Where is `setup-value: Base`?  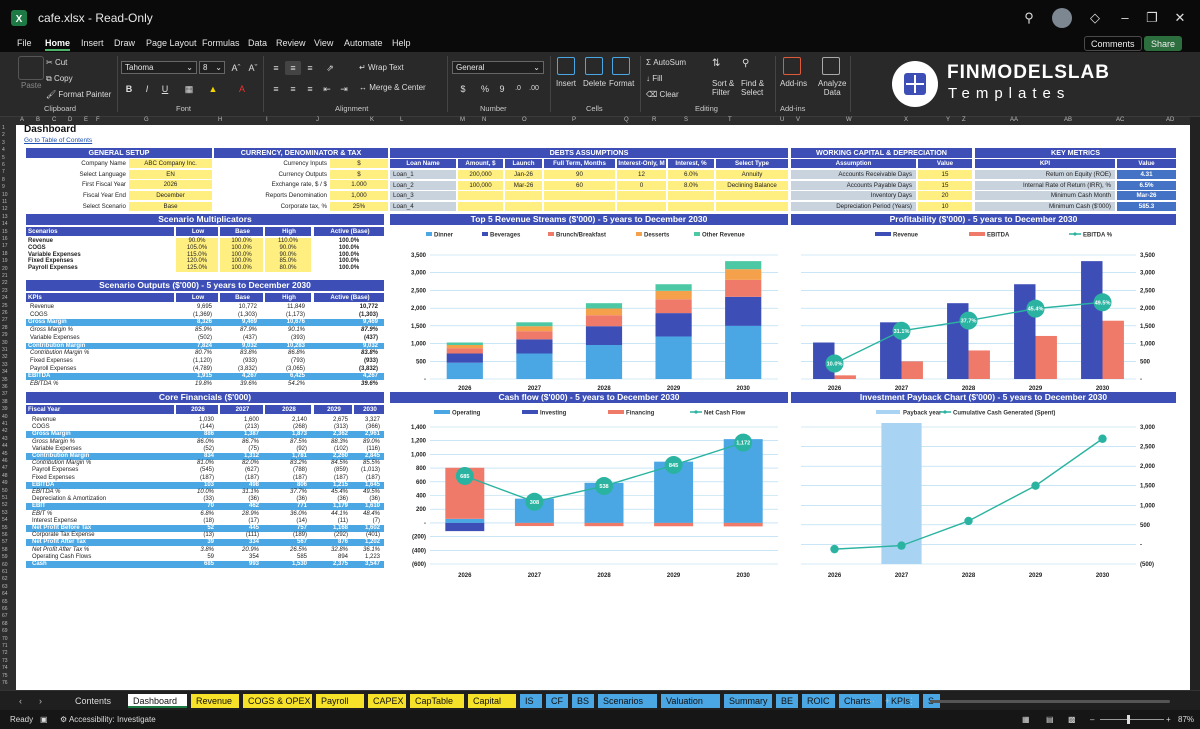 setup-value: Base is located at coordinates (170, 206).